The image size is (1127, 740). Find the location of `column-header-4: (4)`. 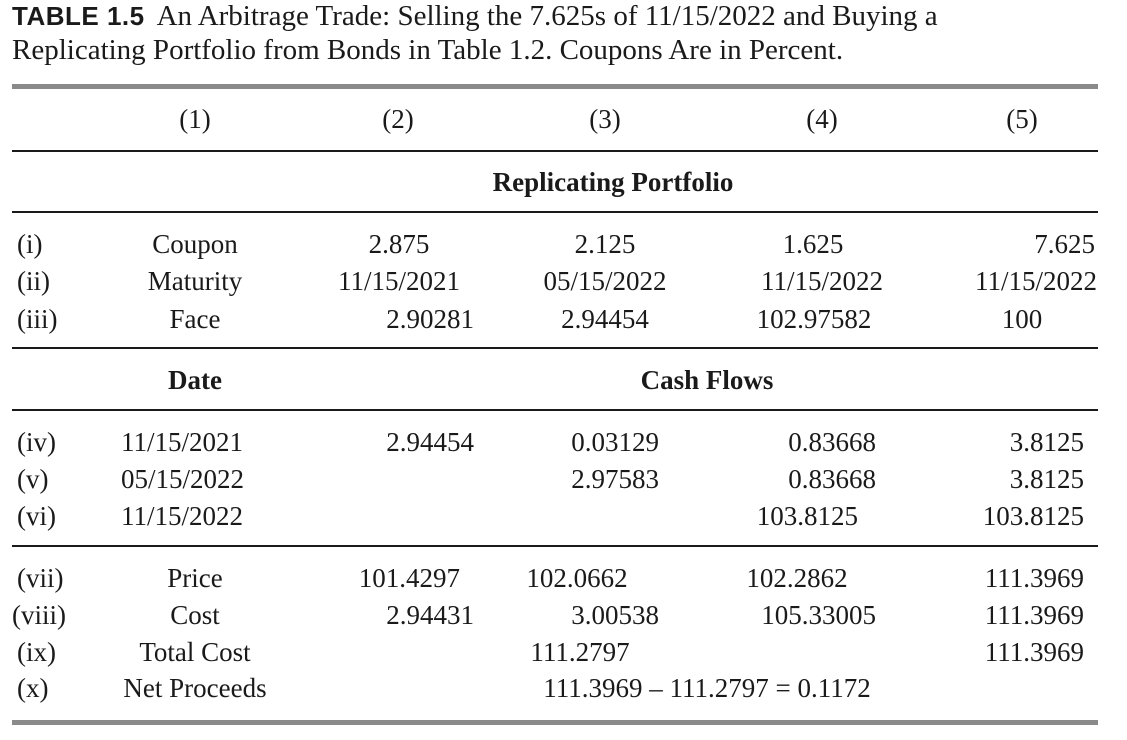

column-header-4: (4) is located at coordinates (822, 119).